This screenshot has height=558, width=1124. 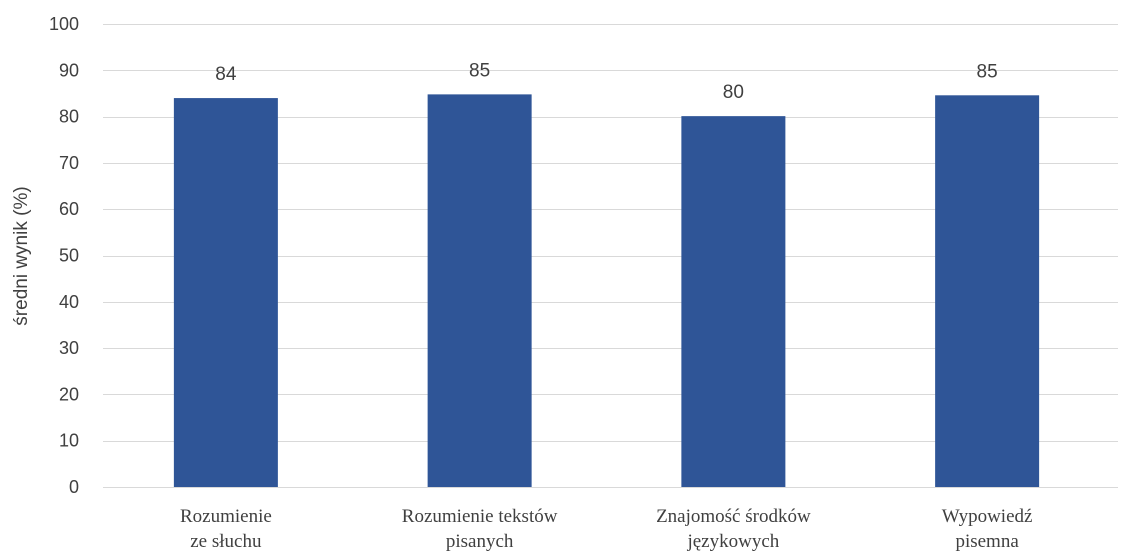 What do you see at coordinates (69, 163) in the screenshot?
I see `y-tick-label: 70` at bounding box center [69, 163].